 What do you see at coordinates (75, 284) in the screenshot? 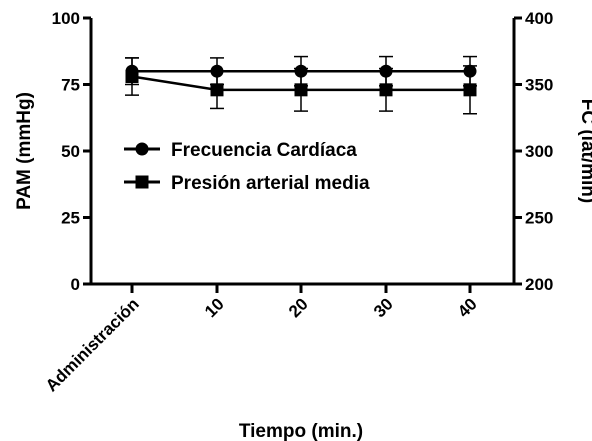
I see `left-tick-label: 0` at bounding box center [75, 284].